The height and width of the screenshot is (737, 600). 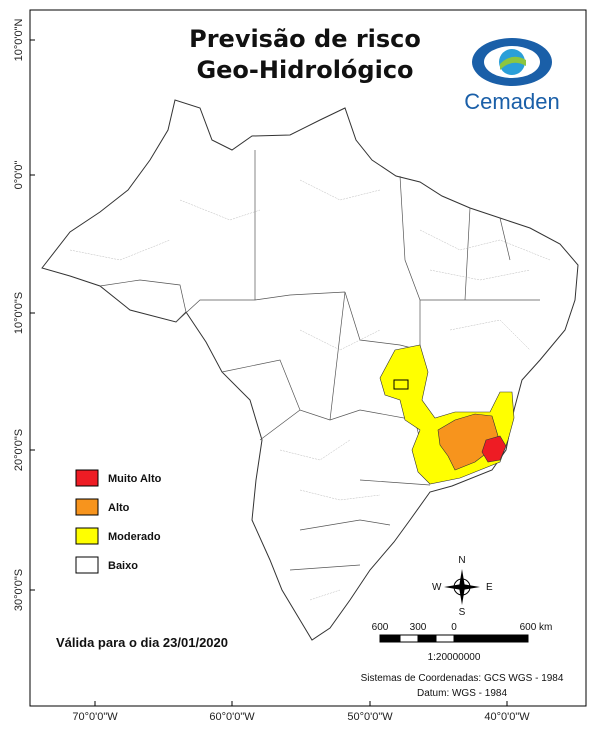 I want to click on legend-label: Alto, so click(x=119, y=508).